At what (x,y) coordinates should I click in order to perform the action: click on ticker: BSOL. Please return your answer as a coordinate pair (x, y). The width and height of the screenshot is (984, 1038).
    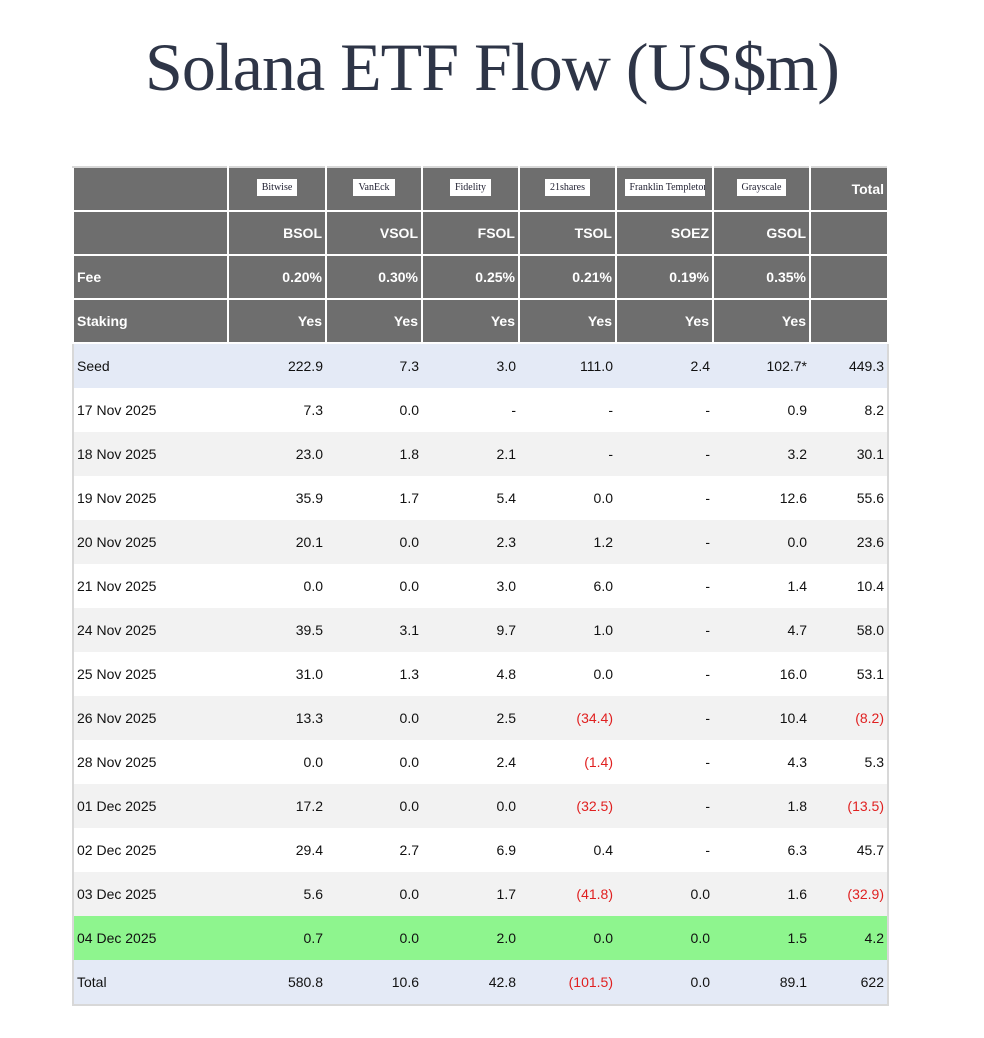
    Looking at the image, I should click on (277, 233).